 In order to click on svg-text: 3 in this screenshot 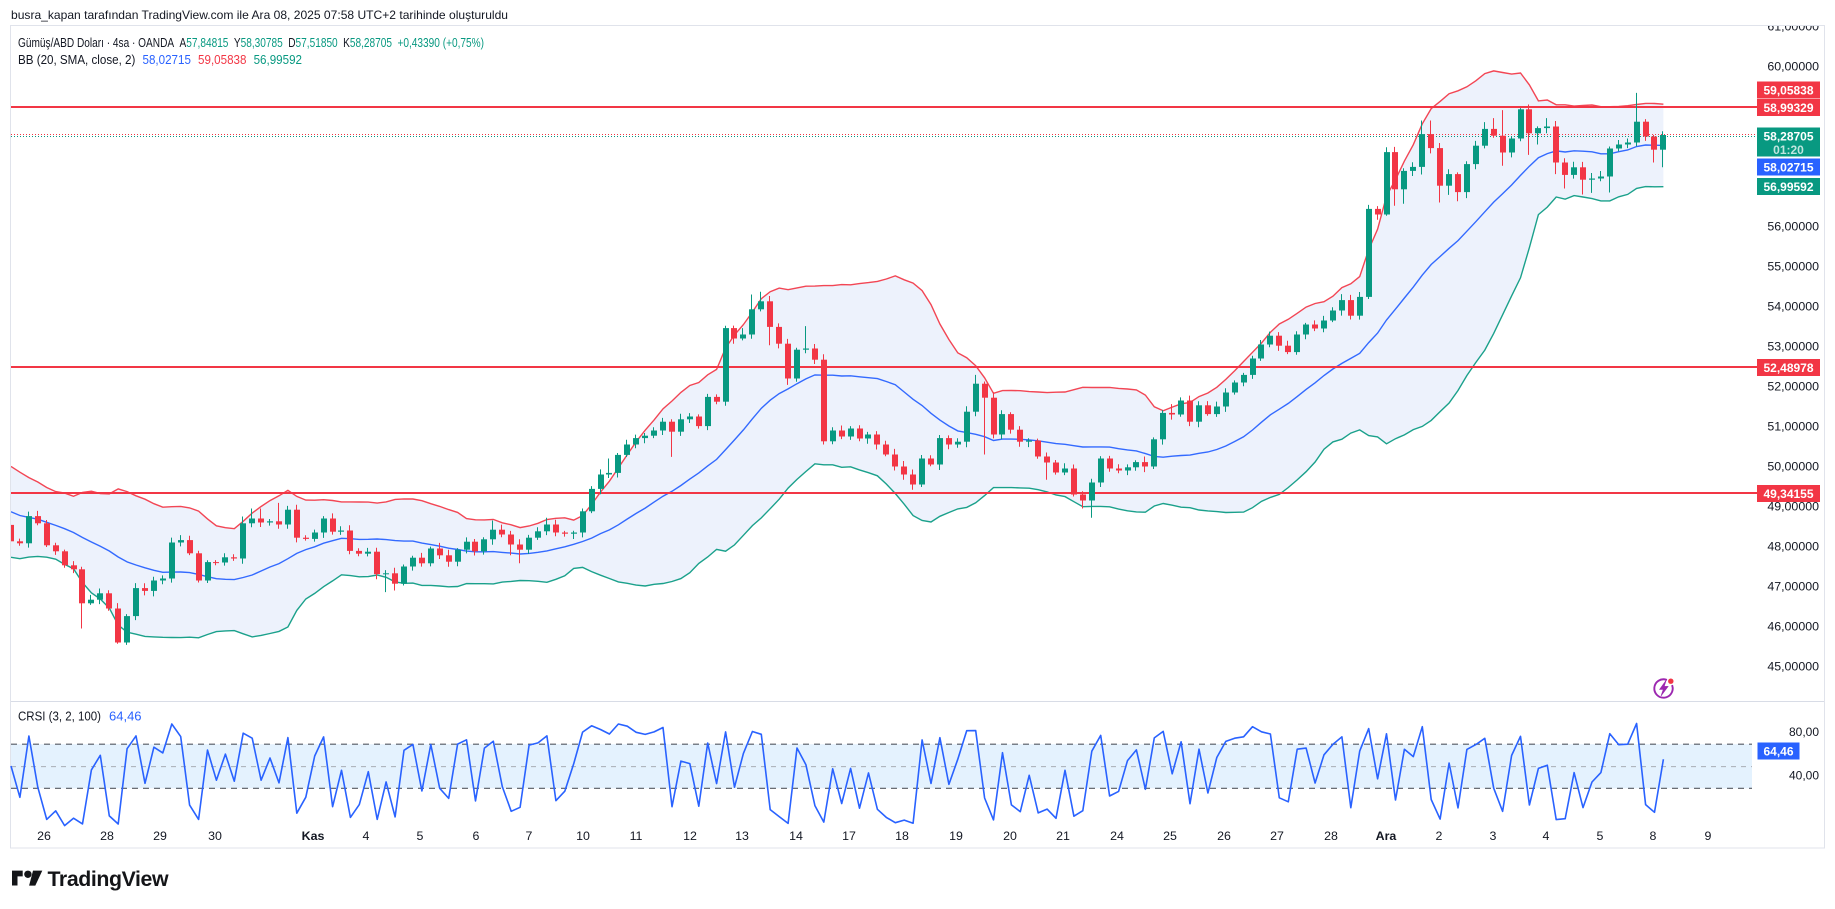, I will do `click(1493, 836)`.